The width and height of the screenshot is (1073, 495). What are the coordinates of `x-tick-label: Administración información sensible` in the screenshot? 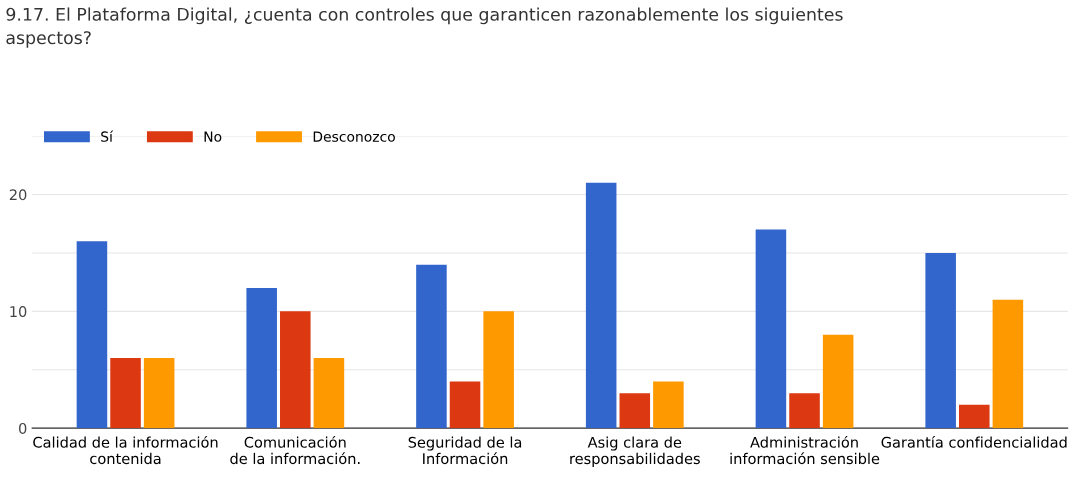 It's located at (805, 450).